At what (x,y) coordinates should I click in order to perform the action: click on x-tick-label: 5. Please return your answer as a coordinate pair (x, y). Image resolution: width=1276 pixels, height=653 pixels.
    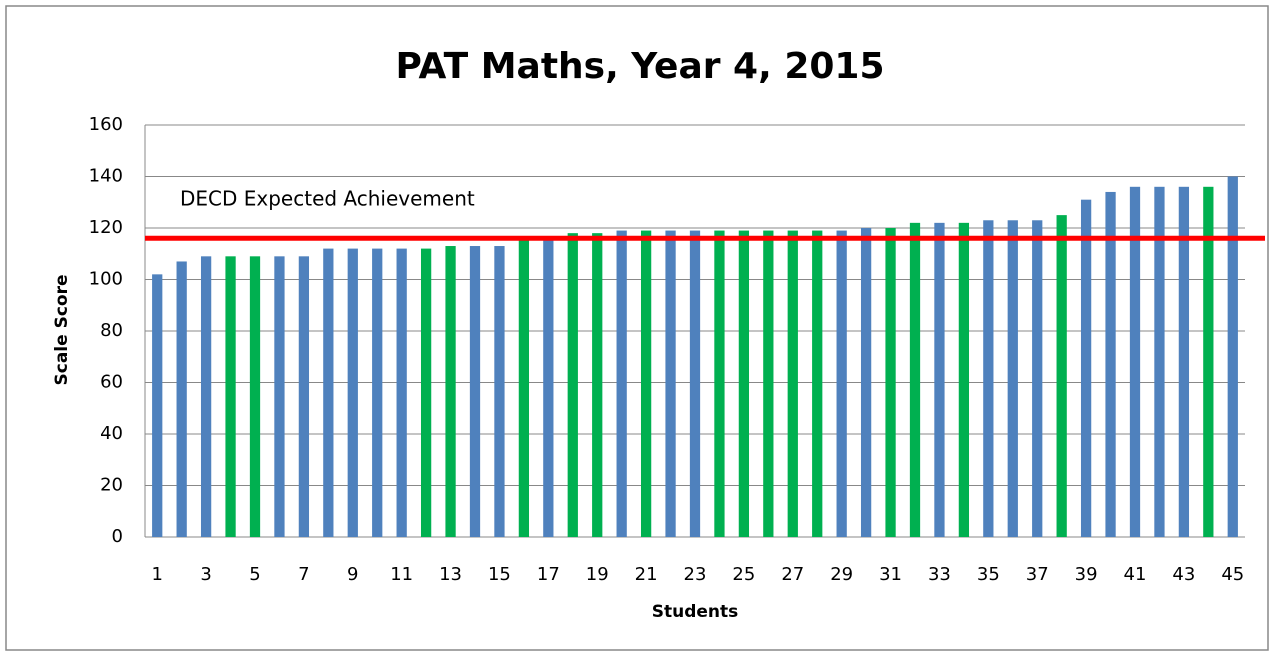
    Looking at the image, I should click on (254, 574).